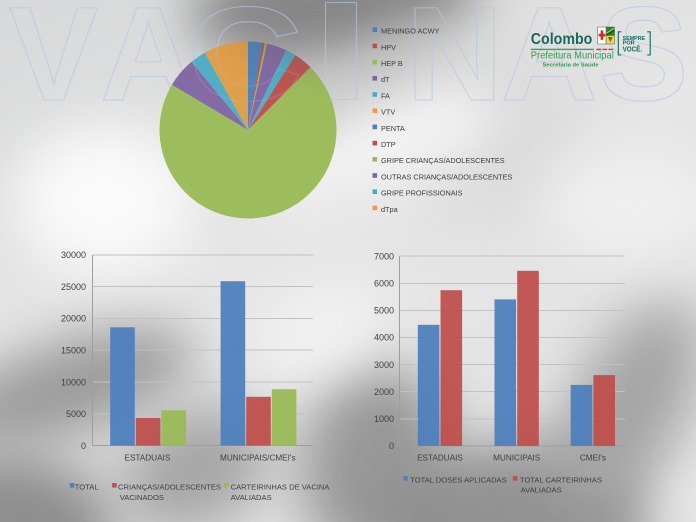 The height and width of the screenshot is (522, 696). What do you see at coordinates (392, 63) in the screenshot?
I see `svg-text: HEP B` at bounding box center [392, 63].